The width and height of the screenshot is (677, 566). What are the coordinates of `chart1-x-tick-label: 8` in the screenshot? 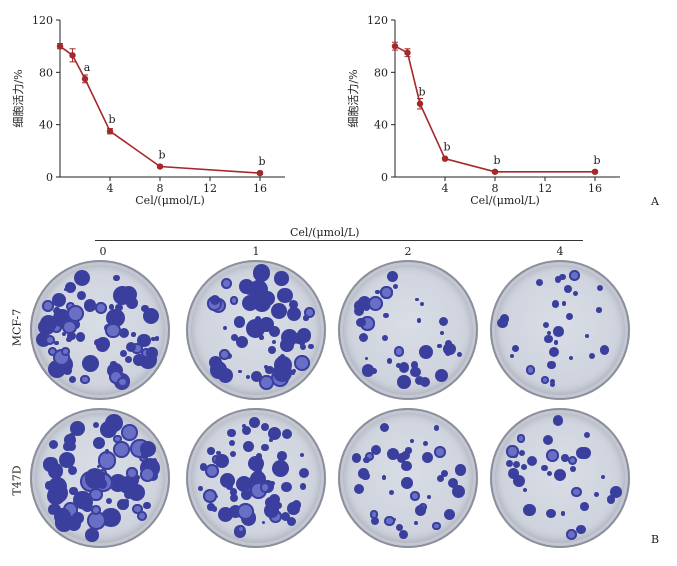 It's located at (160, 188).